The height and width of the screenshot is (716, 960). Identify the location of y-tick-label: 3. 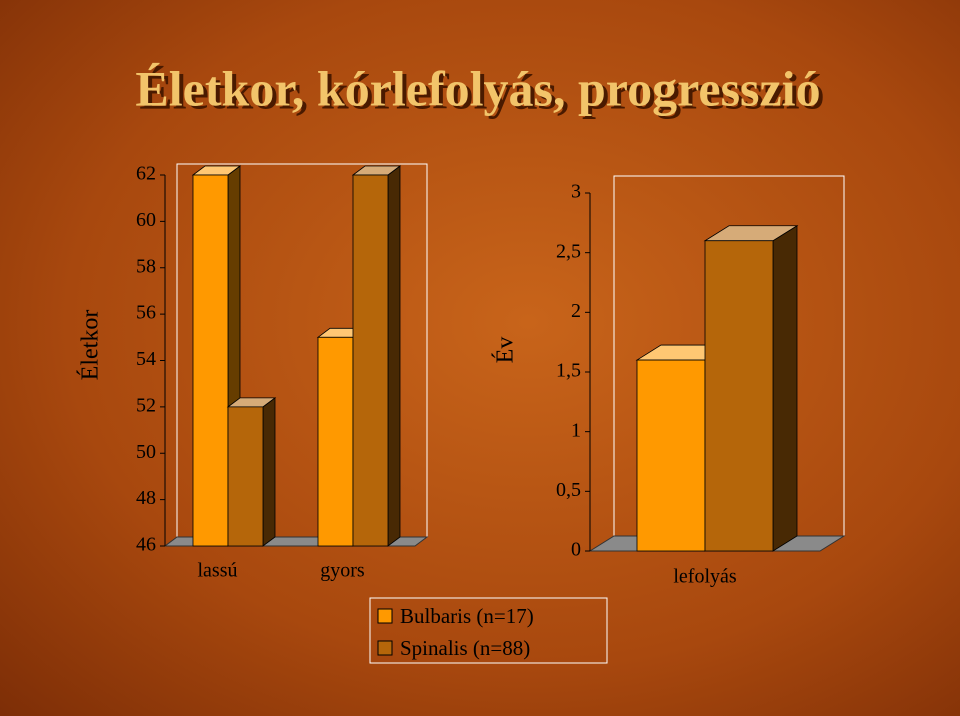
(576, 192).